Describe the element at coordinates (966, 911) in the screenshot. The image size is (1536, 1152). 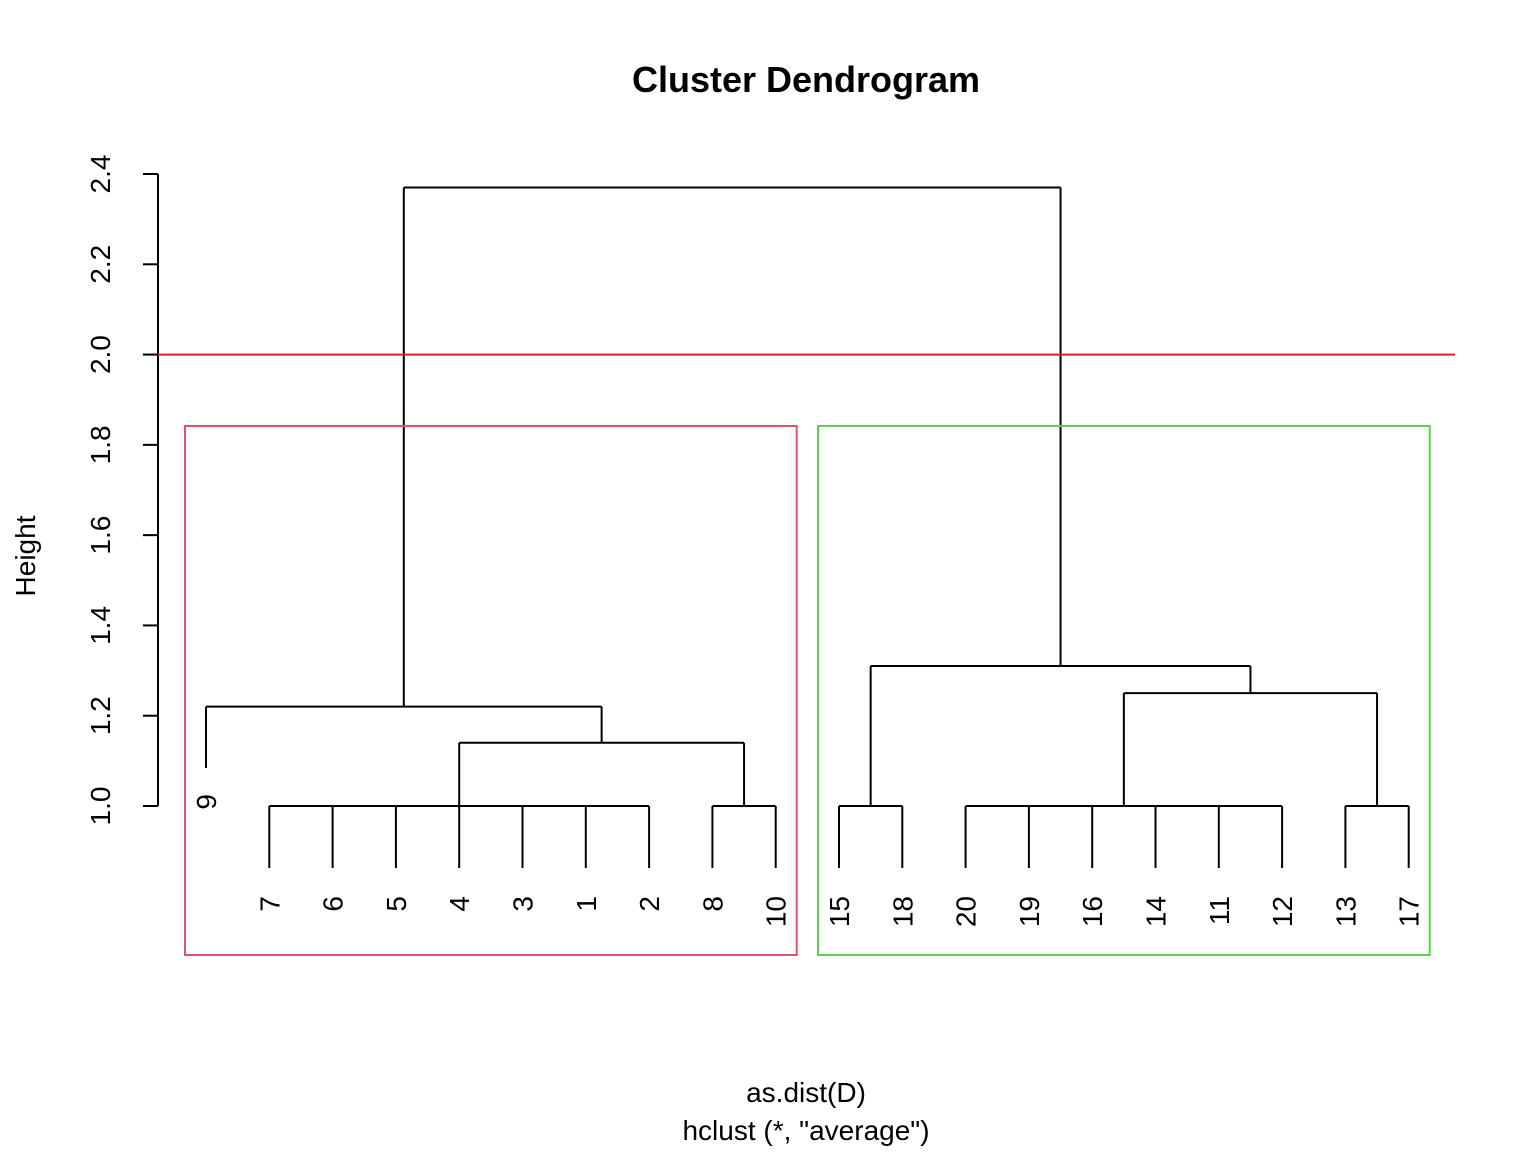
I see `leaf-label: 20` at that location.